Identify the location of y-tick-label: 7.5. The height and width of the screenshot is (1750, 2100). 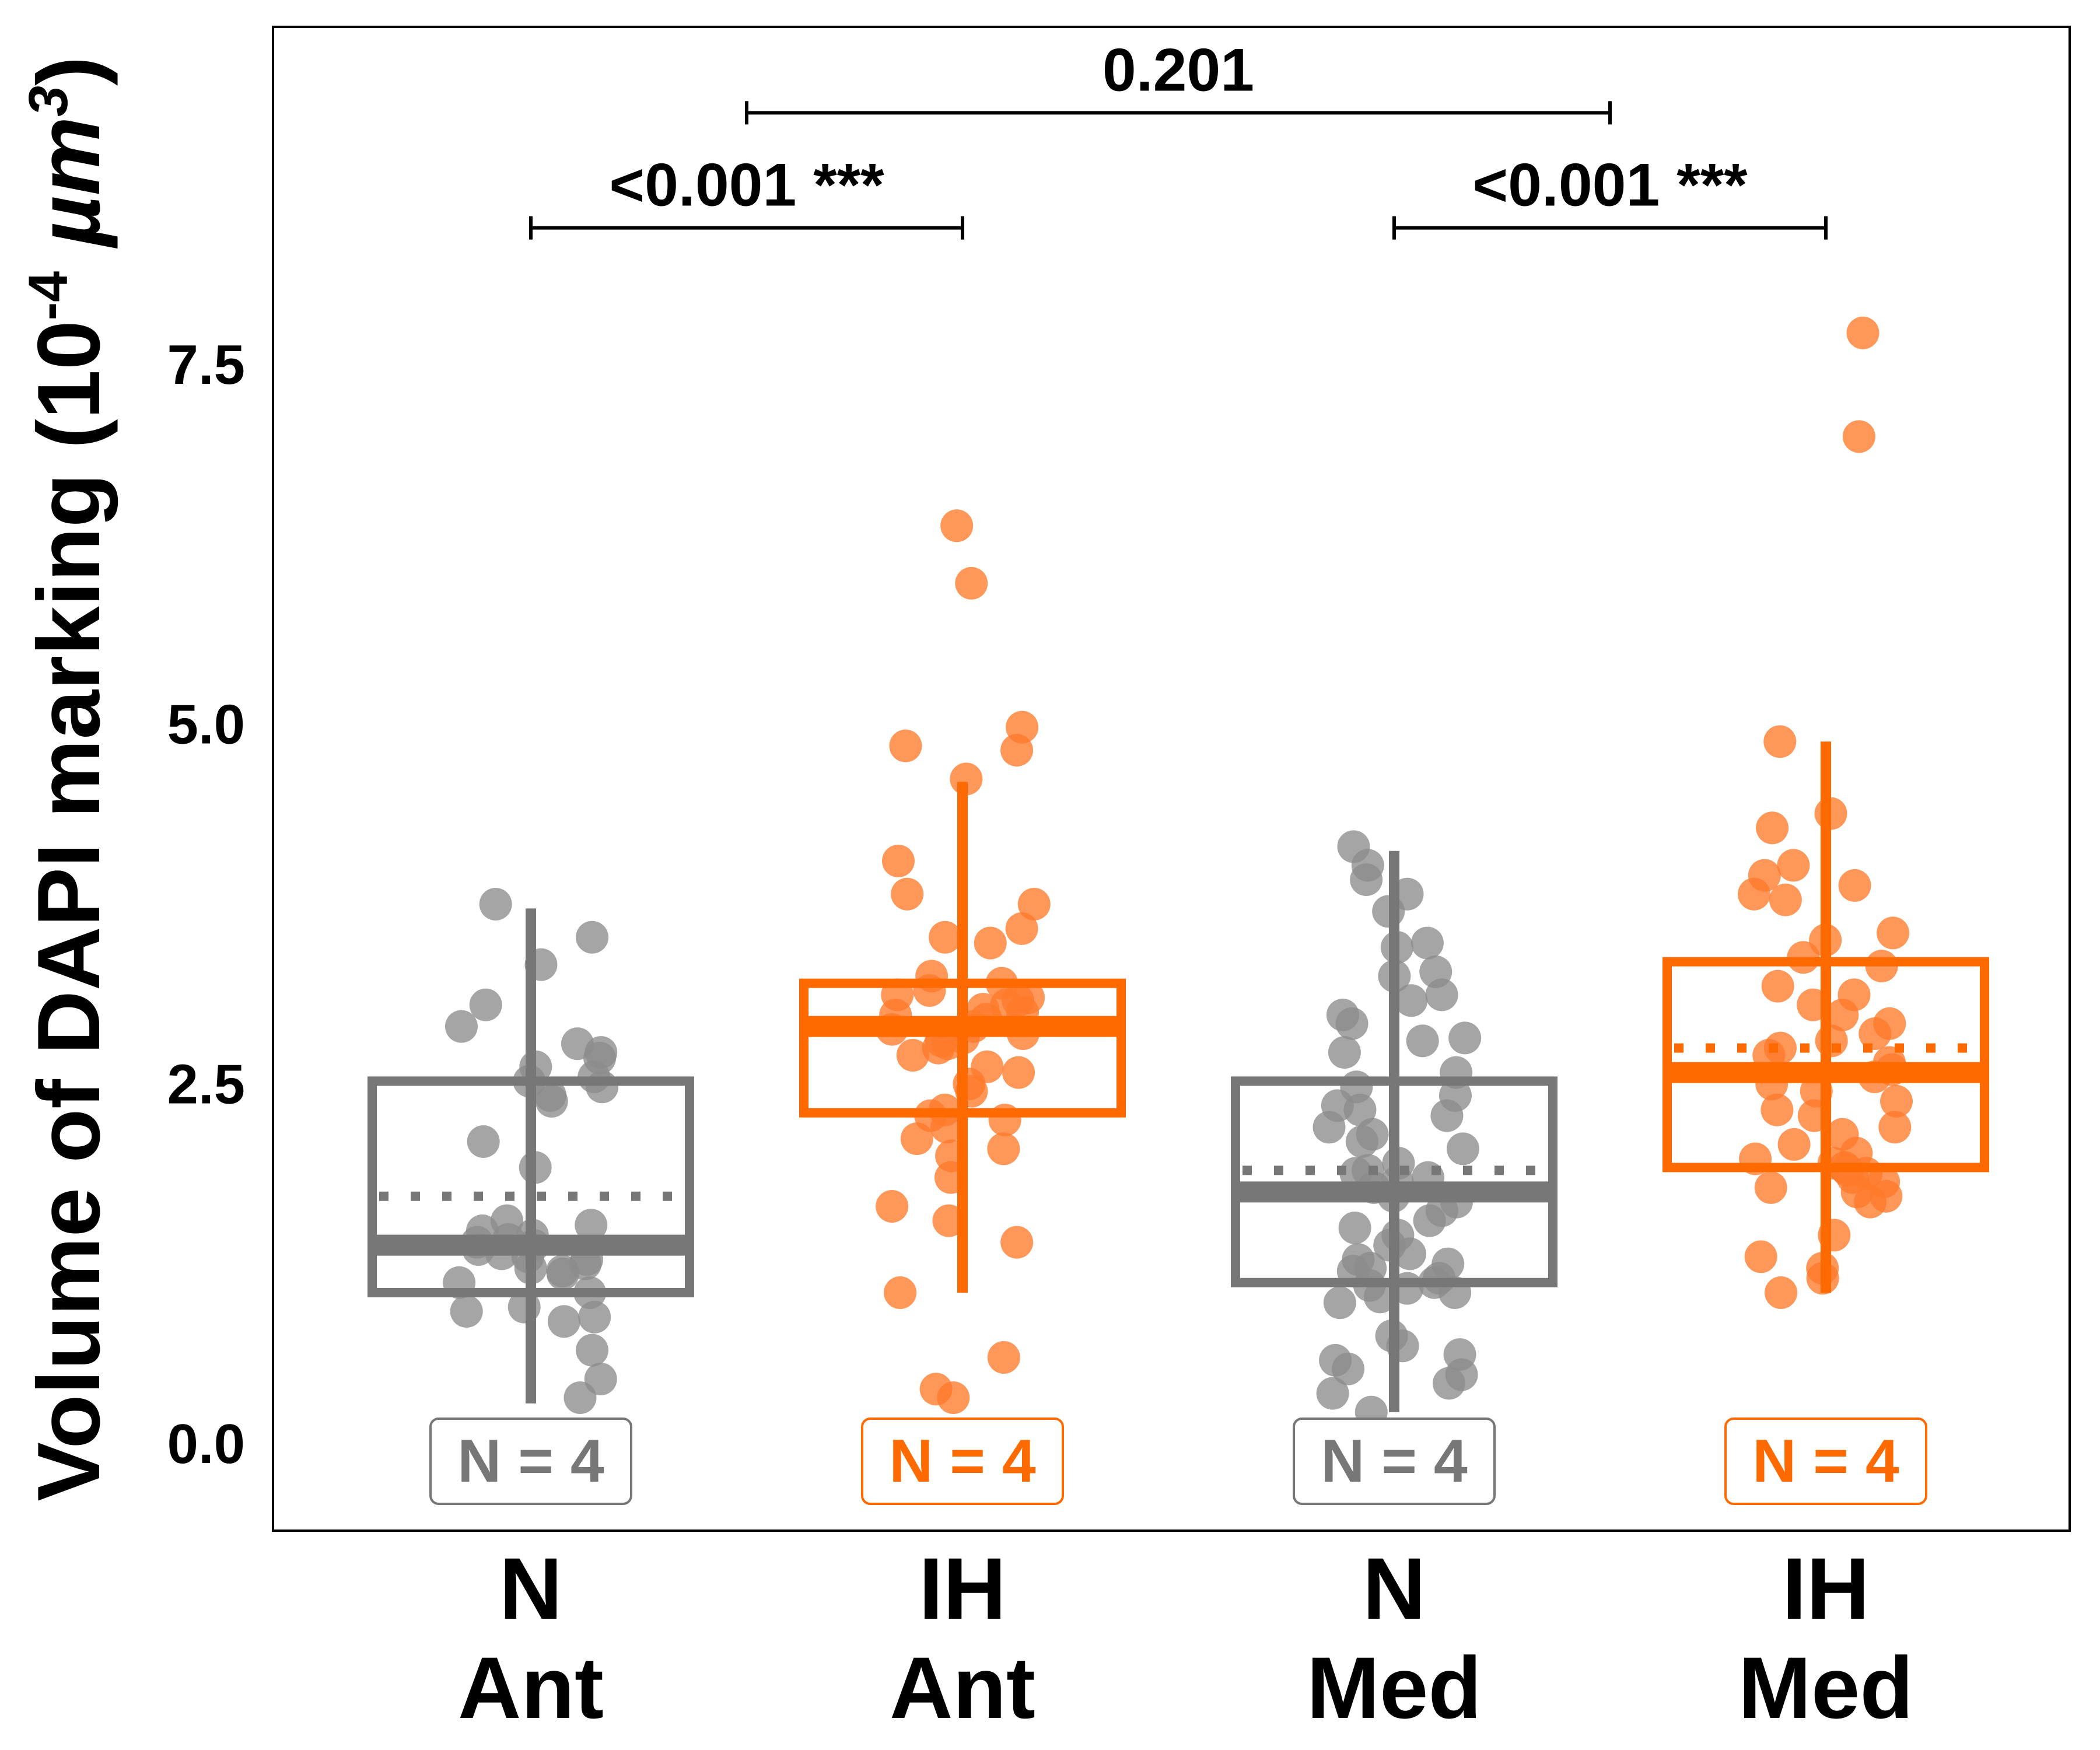
(206, 365).